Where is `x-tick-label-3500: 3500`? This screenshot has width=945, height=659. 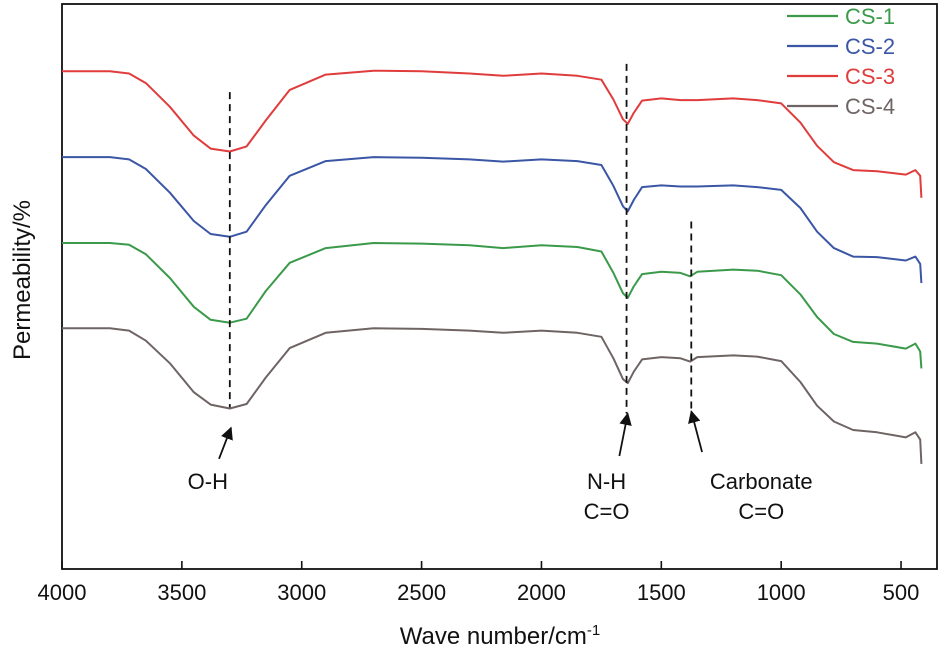
x-tick-label-3500: 3500 is located at coordinates (181, 592).